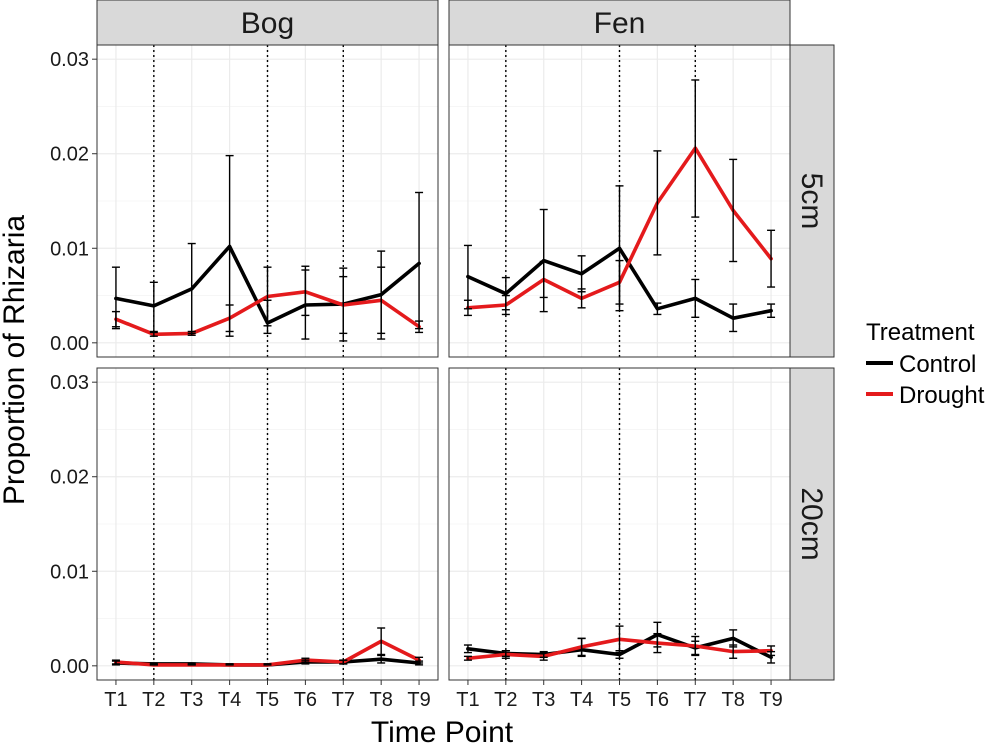  I want to click on row-strip-5cm, so click(812, 201).